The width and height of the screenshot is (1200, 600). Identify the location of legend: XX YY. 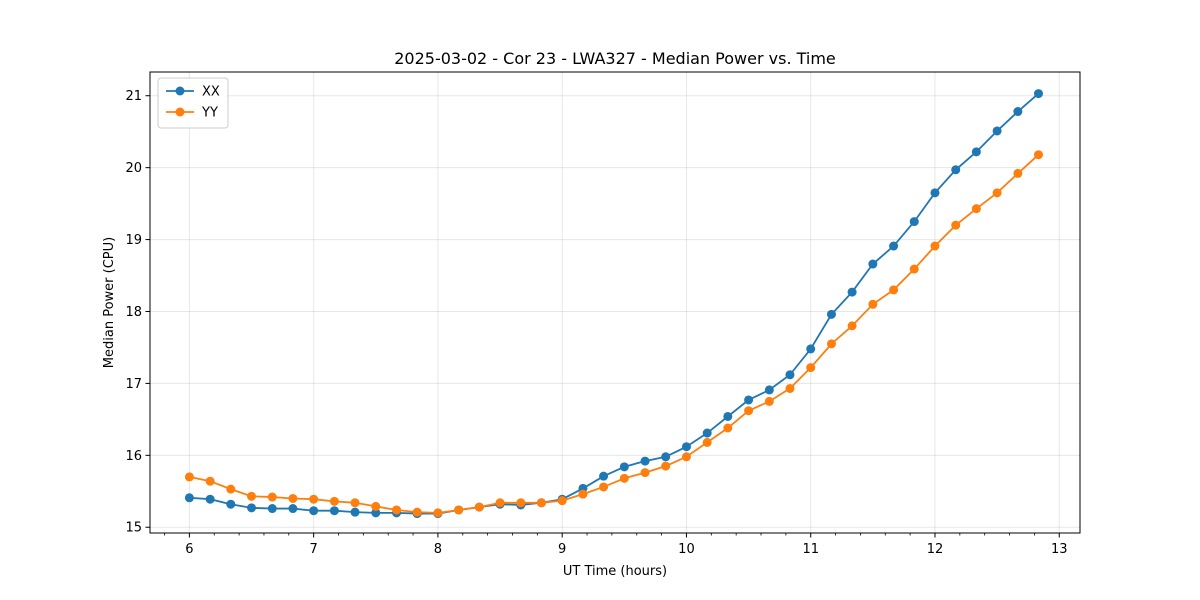
(193, 103).